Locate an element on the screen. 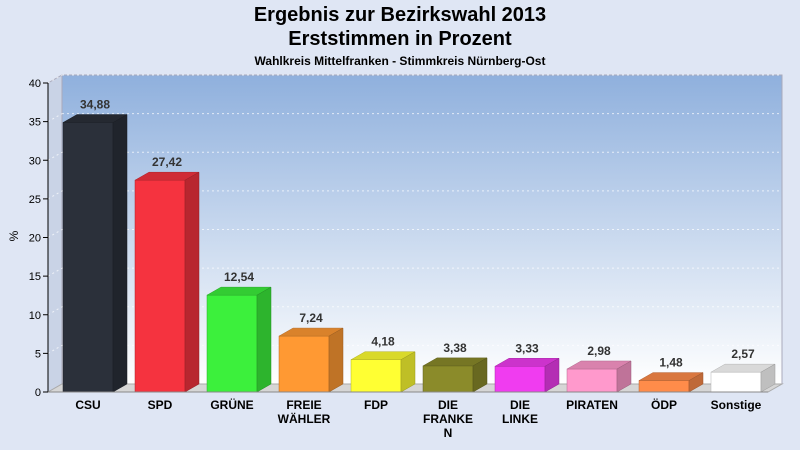 This screenshot has width=800, height=450. x-tick-label-line: N is located at coordinates (448, 433).